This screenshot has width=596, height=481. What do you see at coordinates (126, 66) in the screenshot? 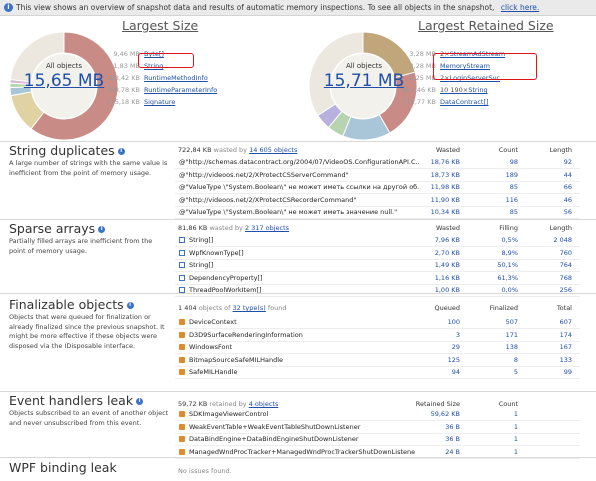
I see `legend-size: 1,83 MB` at bounding box center [126, 66].